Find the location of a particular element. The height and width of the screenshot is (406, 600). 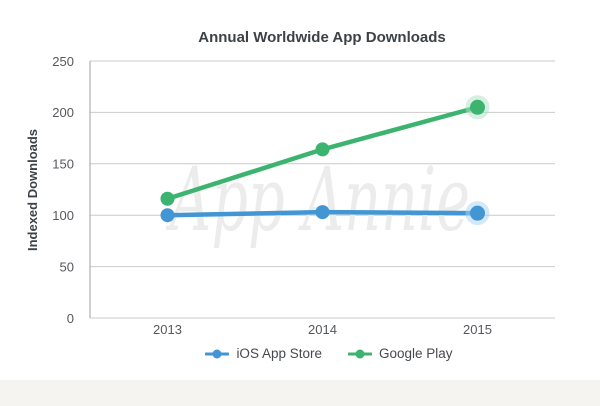

chart-title: Annual Worldwide App Downloads is located at coordinates (322, 37).